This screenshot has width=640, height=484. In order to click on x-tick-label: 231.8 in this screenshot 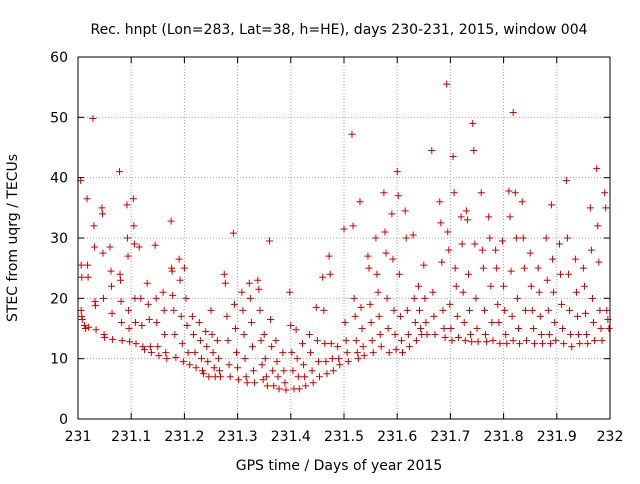, I will do `click(504, 437)`.